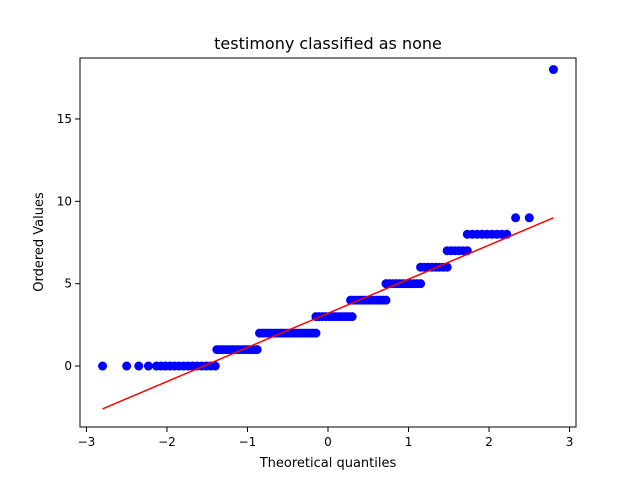 Image resolution: width=640 pixels, height=484 pixels. What do you see at coordinates (328, 43) in the screenshot?
I see `chart-title: testimony classified as none` at bounding box center [328, 43].